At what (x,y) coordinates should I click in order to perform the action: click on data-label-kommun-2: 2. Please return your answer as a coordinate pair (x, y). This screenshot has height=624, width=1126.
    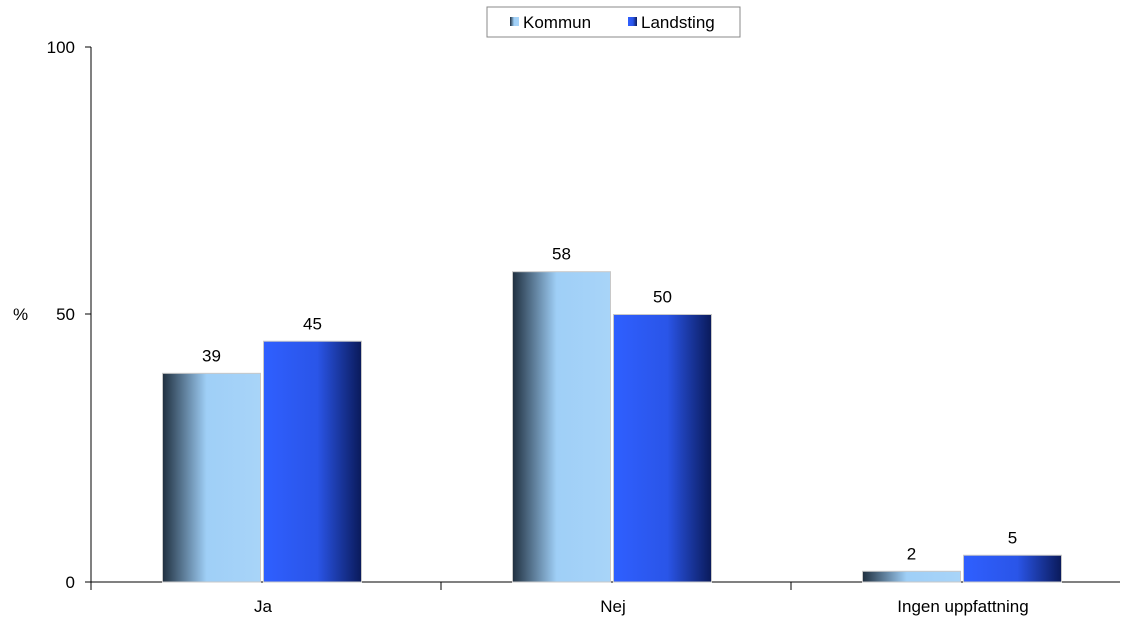
    Looking at the image, I should click on (911, 553).